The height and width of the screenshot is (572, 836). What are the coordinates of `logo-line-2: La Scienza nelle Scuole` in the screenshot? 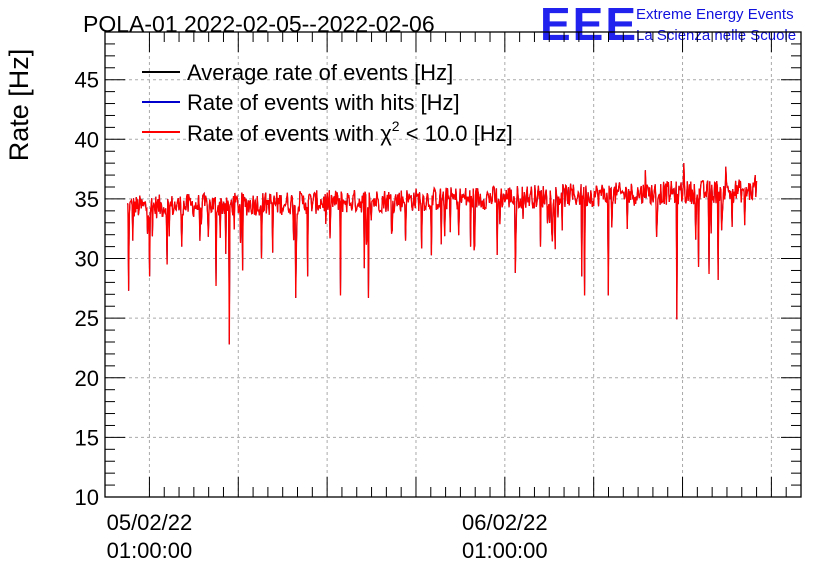 It's located at (716, 35).